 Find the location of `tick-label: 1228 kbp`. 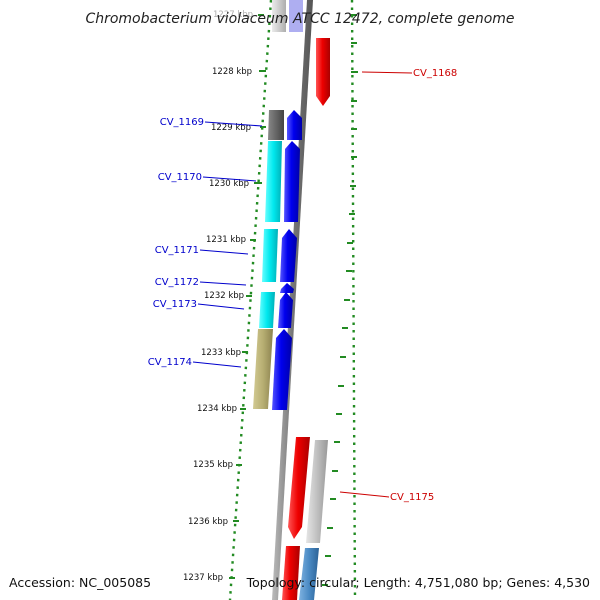

tick-label: 1228 kbp is located at coordinates (232, 72).